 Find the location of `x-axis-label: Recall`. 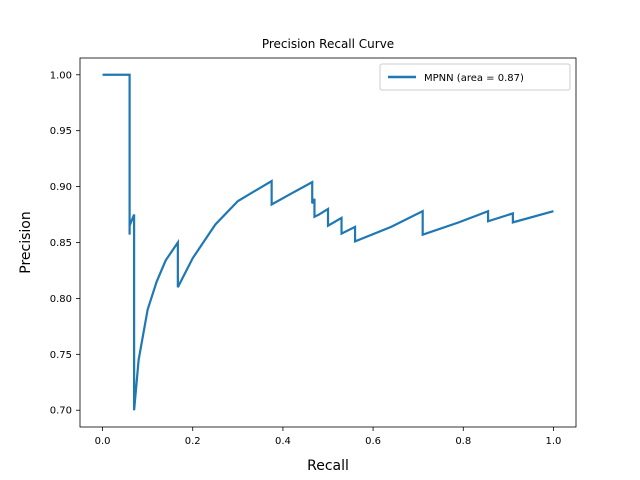

x-axis-label: Recall is located at coordinates (328, 466).